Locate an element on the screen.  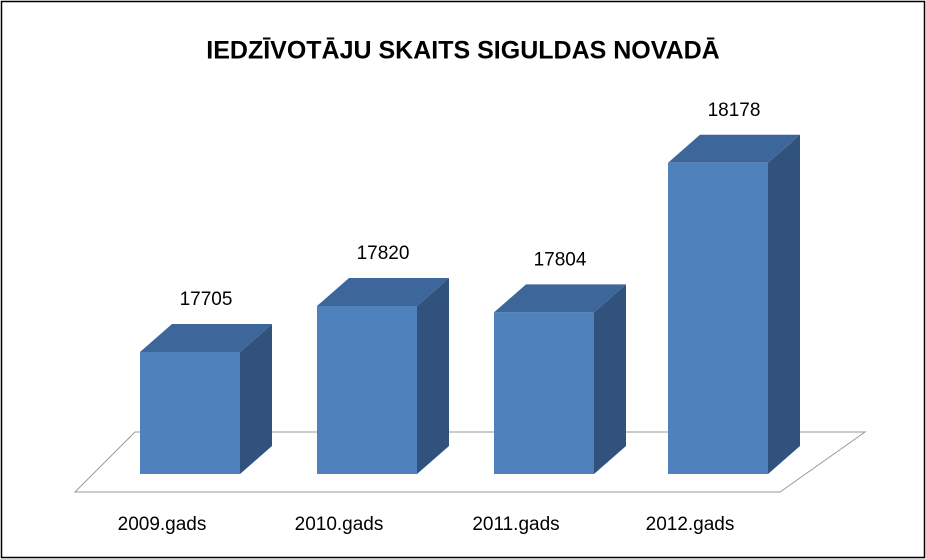
data-label: 17804 is located at coordinates (560, 259).